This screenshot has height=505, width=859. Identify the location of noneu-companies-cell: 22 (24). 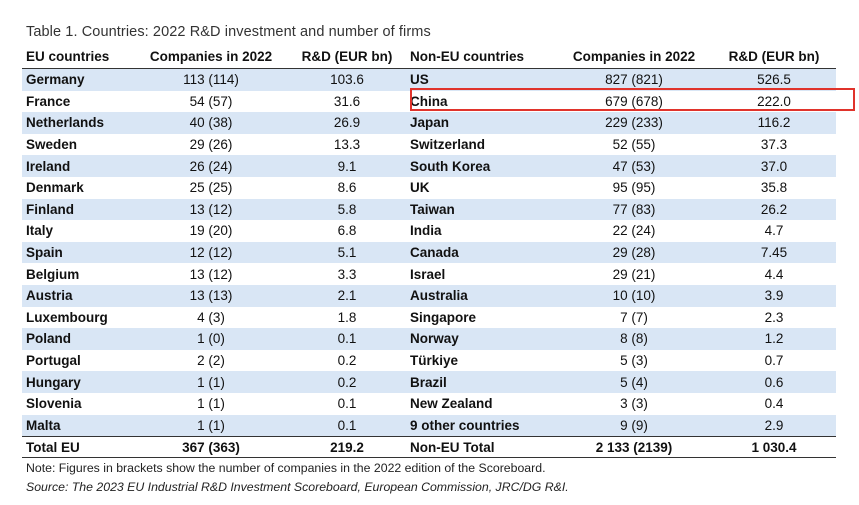
(634, 231).